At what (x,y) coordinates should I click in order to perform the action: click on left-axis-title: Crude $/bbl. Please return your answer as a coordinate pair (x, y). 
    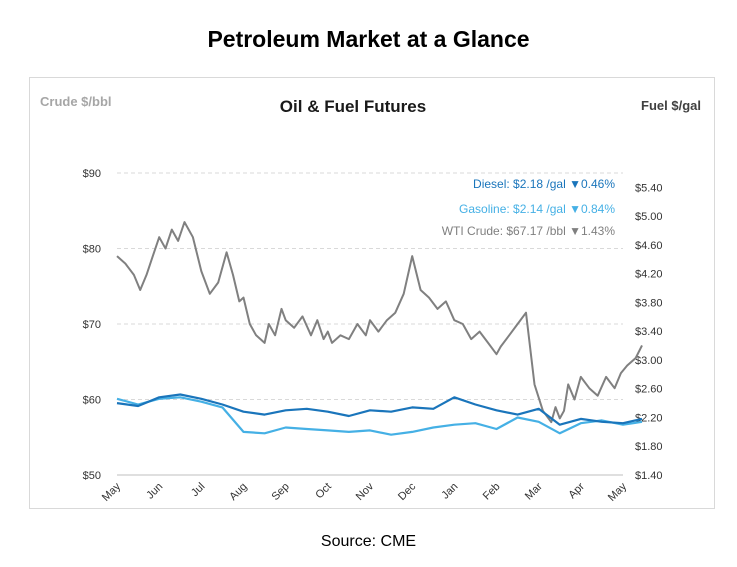
    Looking at the image, I should click on (76, 101).